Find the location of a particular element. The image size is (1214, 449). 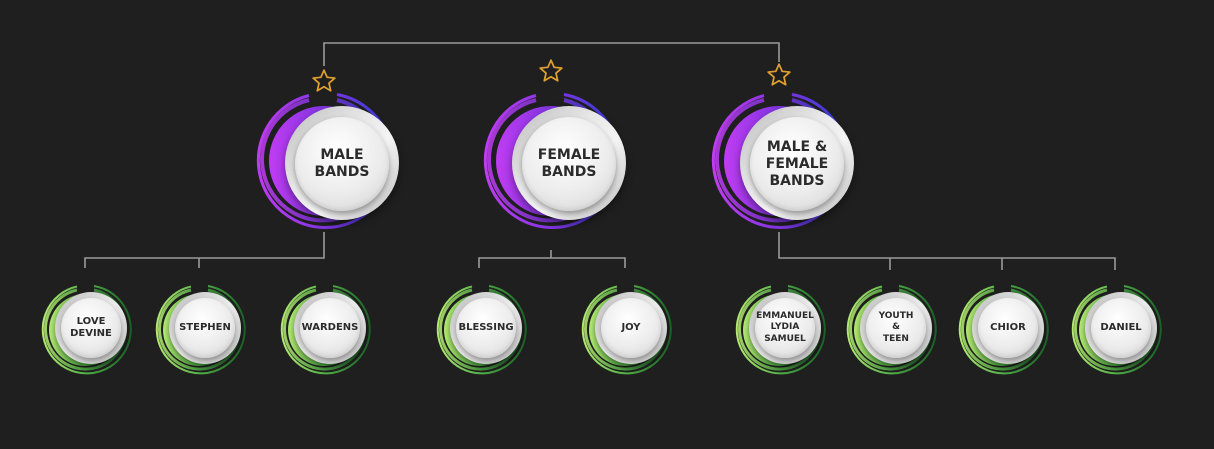

node-label: MALE & FEMALE BANDS is located at coordinates (797, 164).